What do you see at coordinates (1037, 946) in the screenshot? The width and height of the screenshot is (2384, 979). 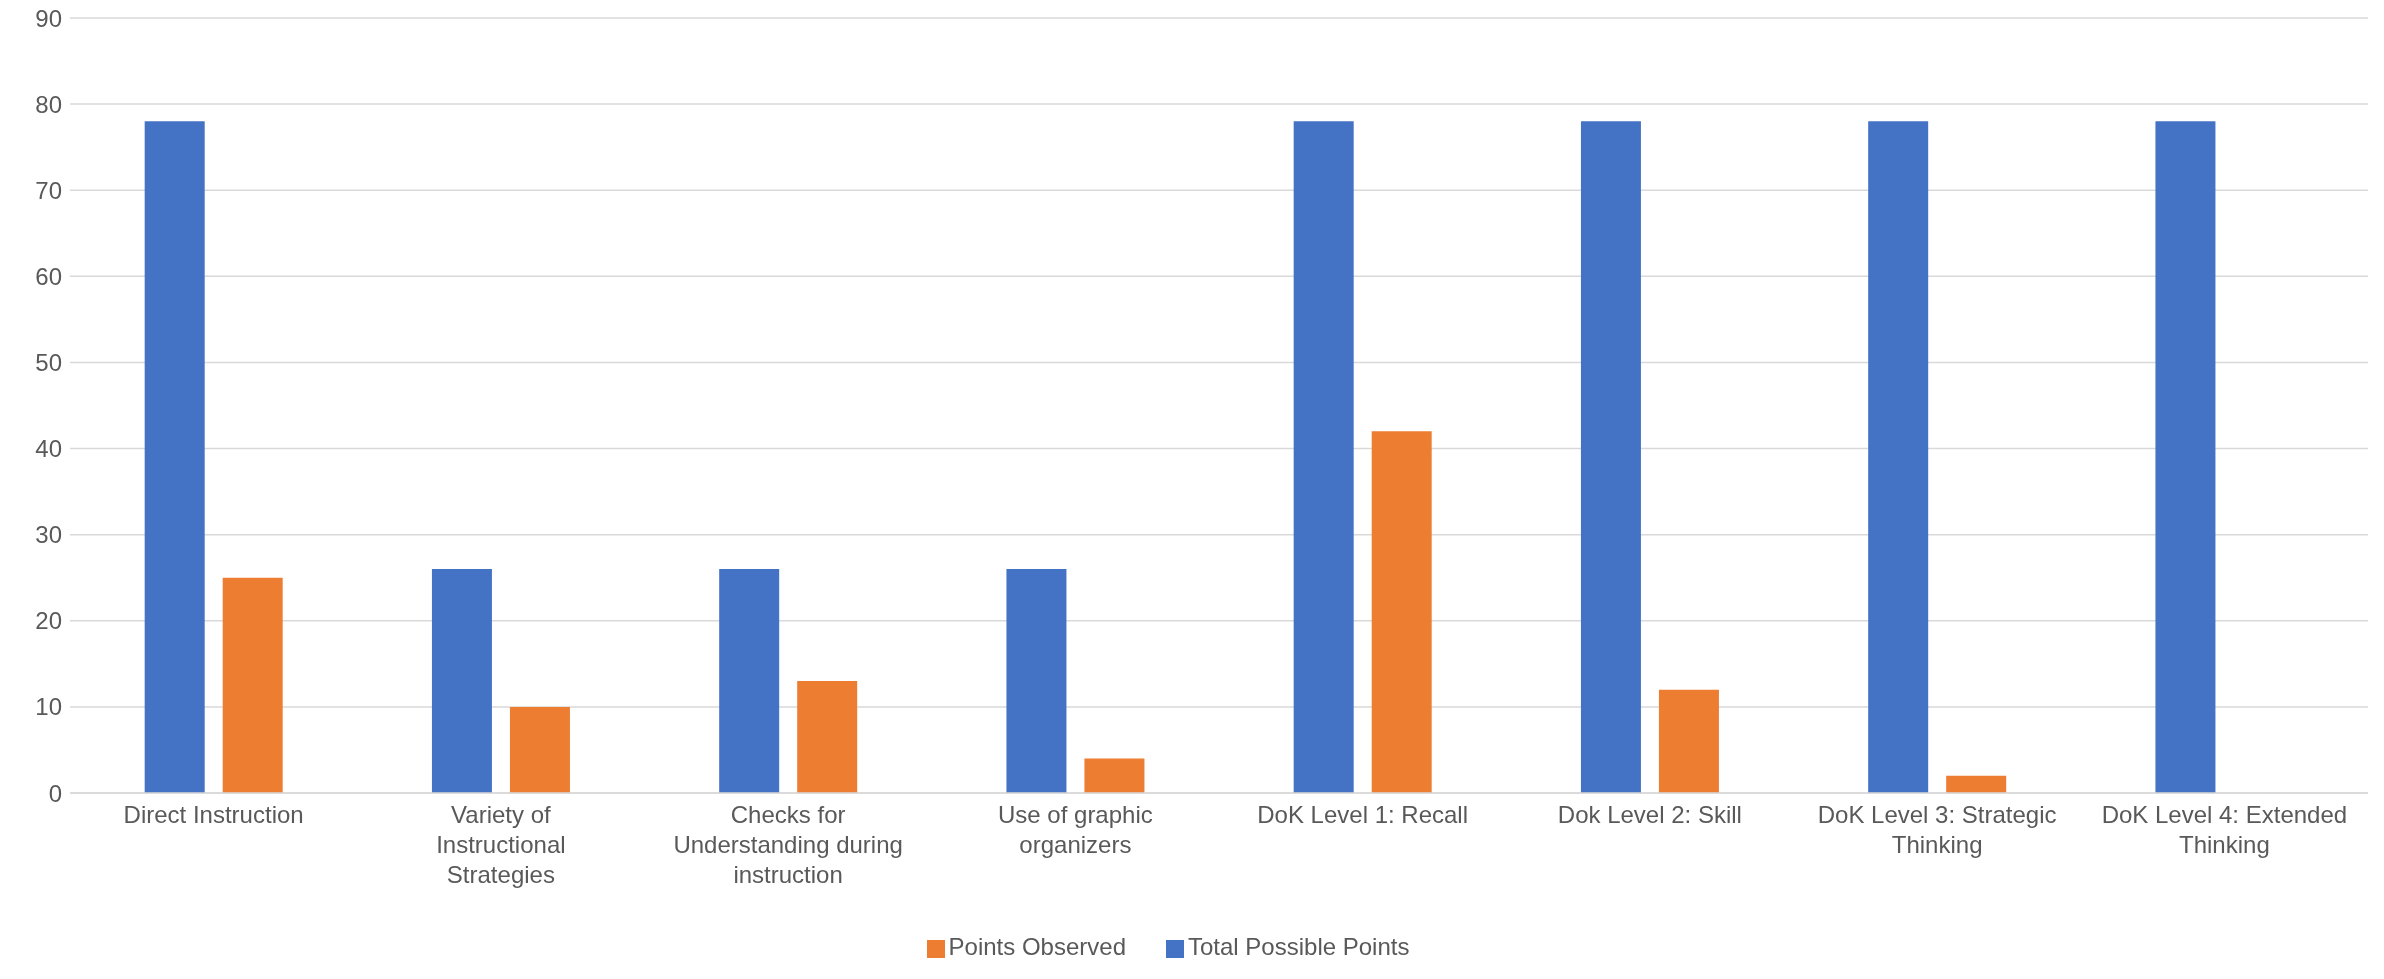 I see `legend-label: Points Observed` at bounding box center [1037, 946].